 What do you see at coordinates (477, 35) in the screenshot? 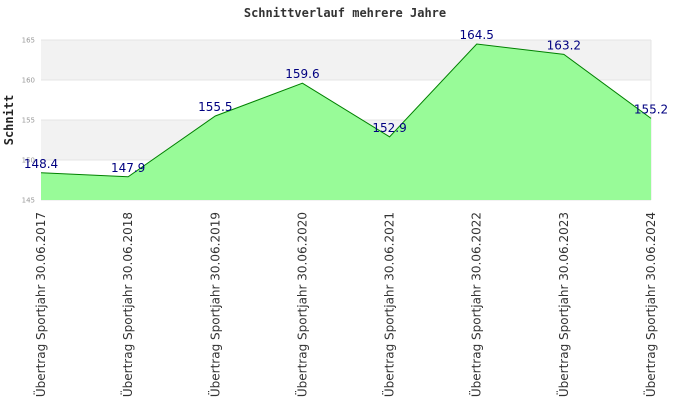
I see `data-label: 164.5` at bounding box center [477, 35].